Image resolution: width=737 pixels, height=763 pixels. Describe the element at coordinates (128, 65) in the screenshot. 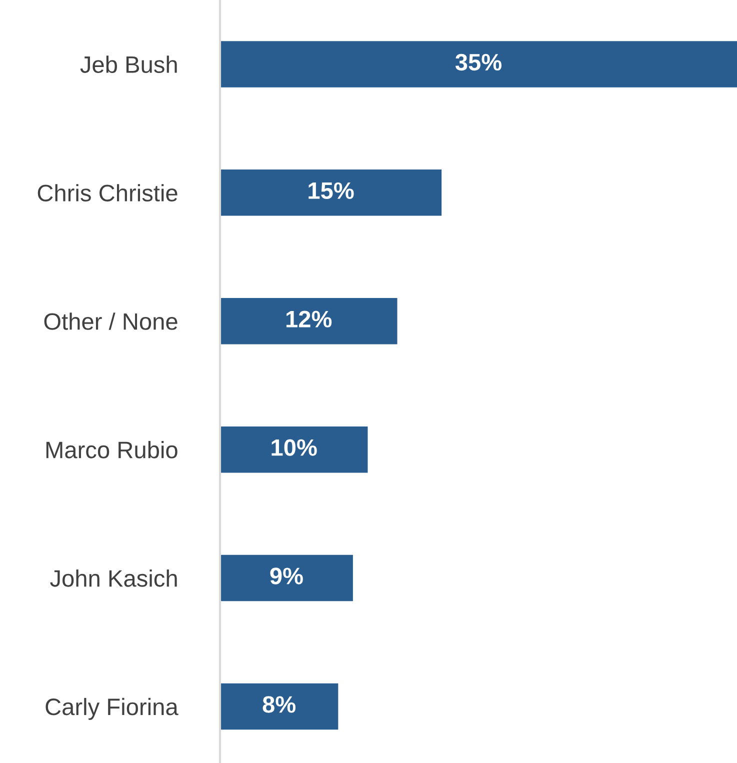

I see `y-tick-label: Jeb Bush` at that location.